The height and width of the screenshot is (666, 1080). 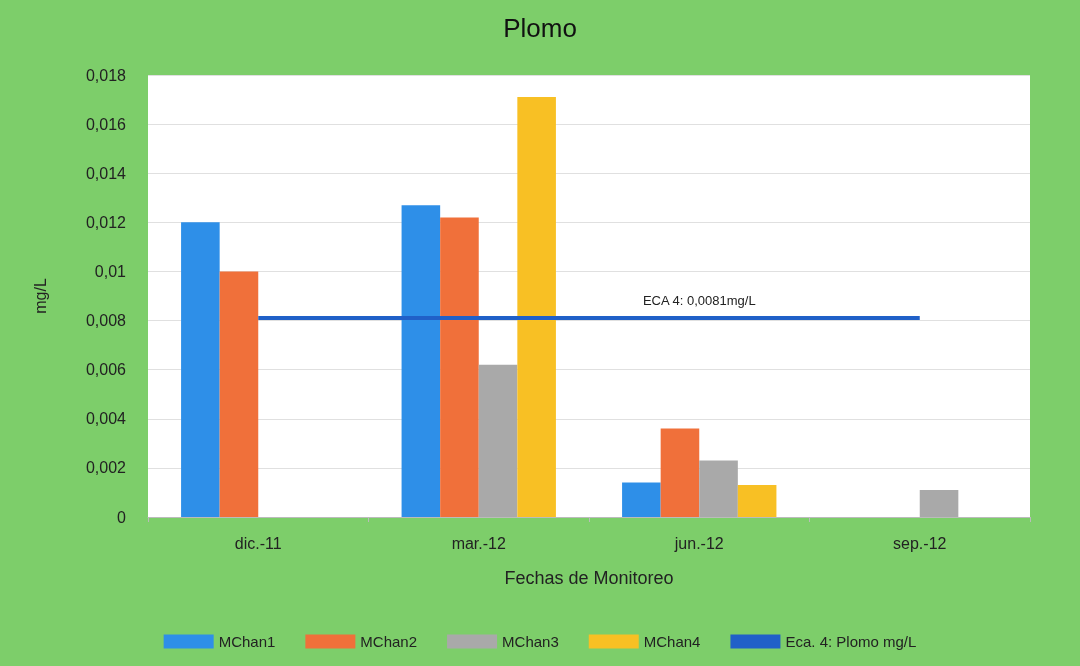 What do you see at coordinates (851, 641) in the screenshot?
I see `legend-label: Eca. 4: Plomo mg/L` at bounding box center [851, 641].